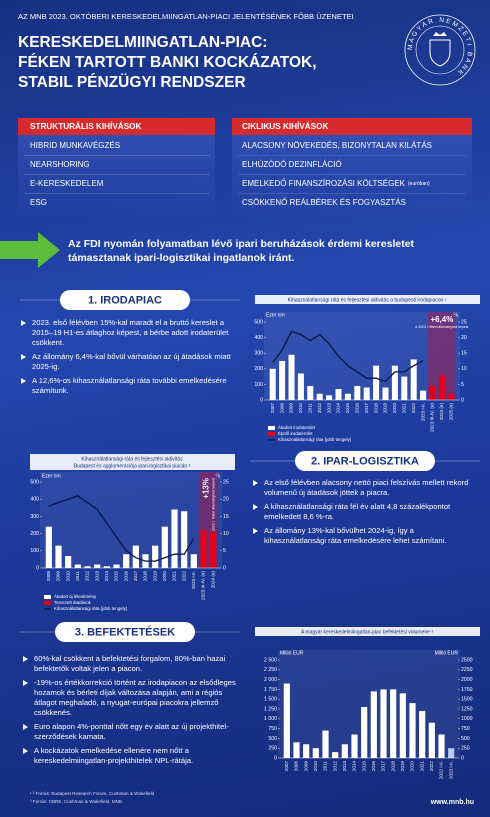 The image size is (490, 817). Describe the element at coordinates (344, 766) in the screenshot. I see `x-tick-label: 2013` at that location.